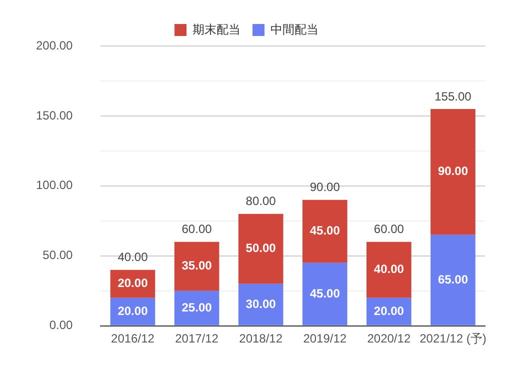  What do you see at coordinates (453, 338) in the screenshot?
I see `x-tick-label: 2021/12 (予)` at bounding box center [453, 338].